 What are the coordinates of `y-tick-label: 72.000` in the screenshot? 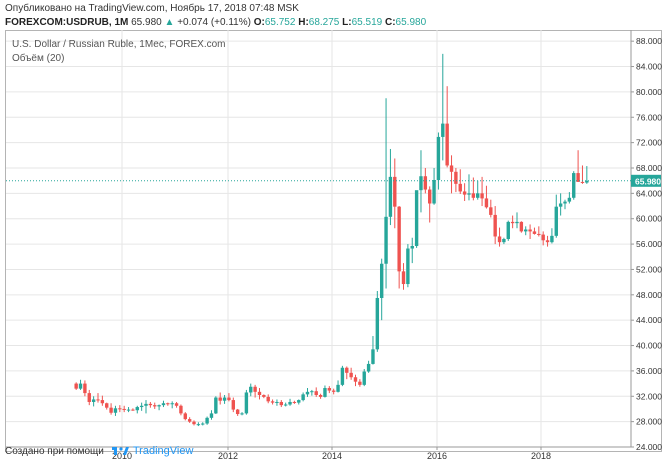 It's located at (649, 143).